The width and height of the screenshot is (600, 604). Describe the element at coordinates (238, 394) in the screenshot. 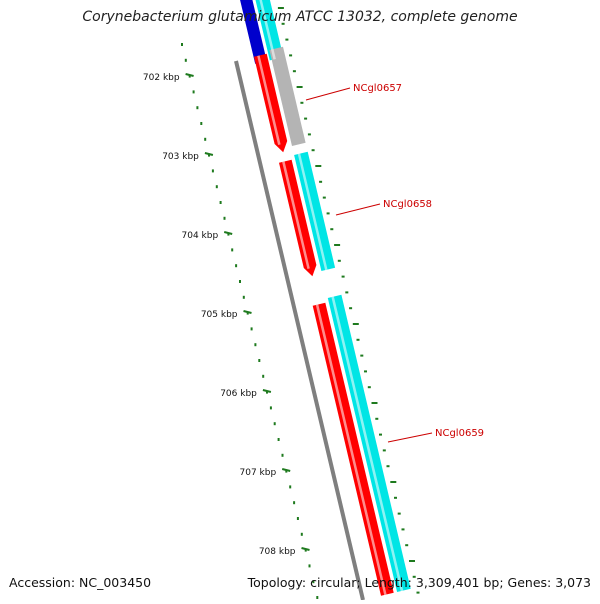

I see `ruler-label: 706 kbp` at that location.